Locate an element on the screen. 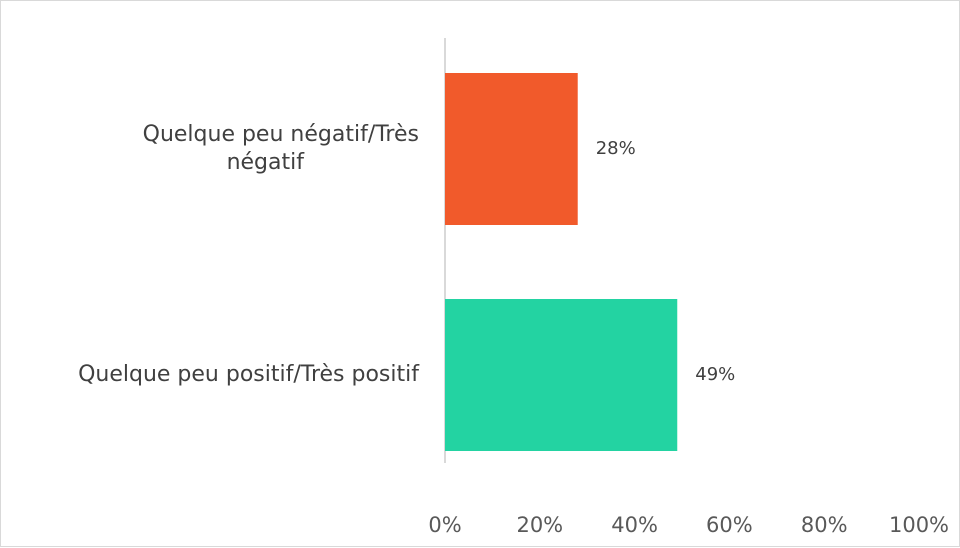 The width and height of the screenshot is (960, 548). category-label-2: Quelque peu positif/Très positif is located at coordinates (249, 374).